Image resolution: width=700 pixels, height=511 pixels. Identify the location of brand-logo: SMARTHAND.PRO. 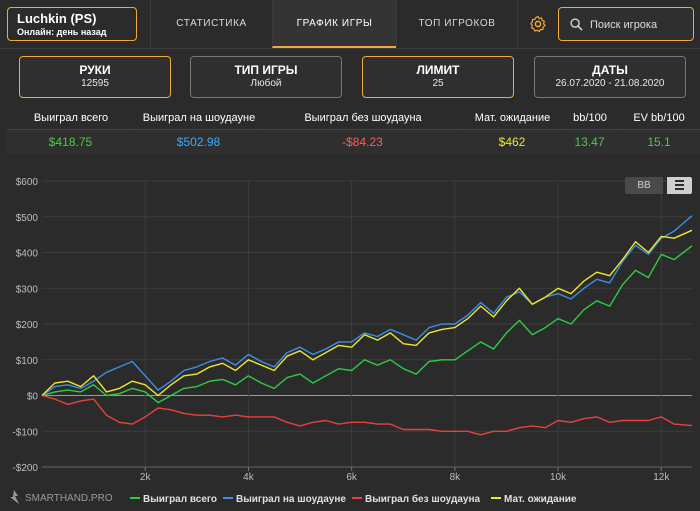
(61, 497).